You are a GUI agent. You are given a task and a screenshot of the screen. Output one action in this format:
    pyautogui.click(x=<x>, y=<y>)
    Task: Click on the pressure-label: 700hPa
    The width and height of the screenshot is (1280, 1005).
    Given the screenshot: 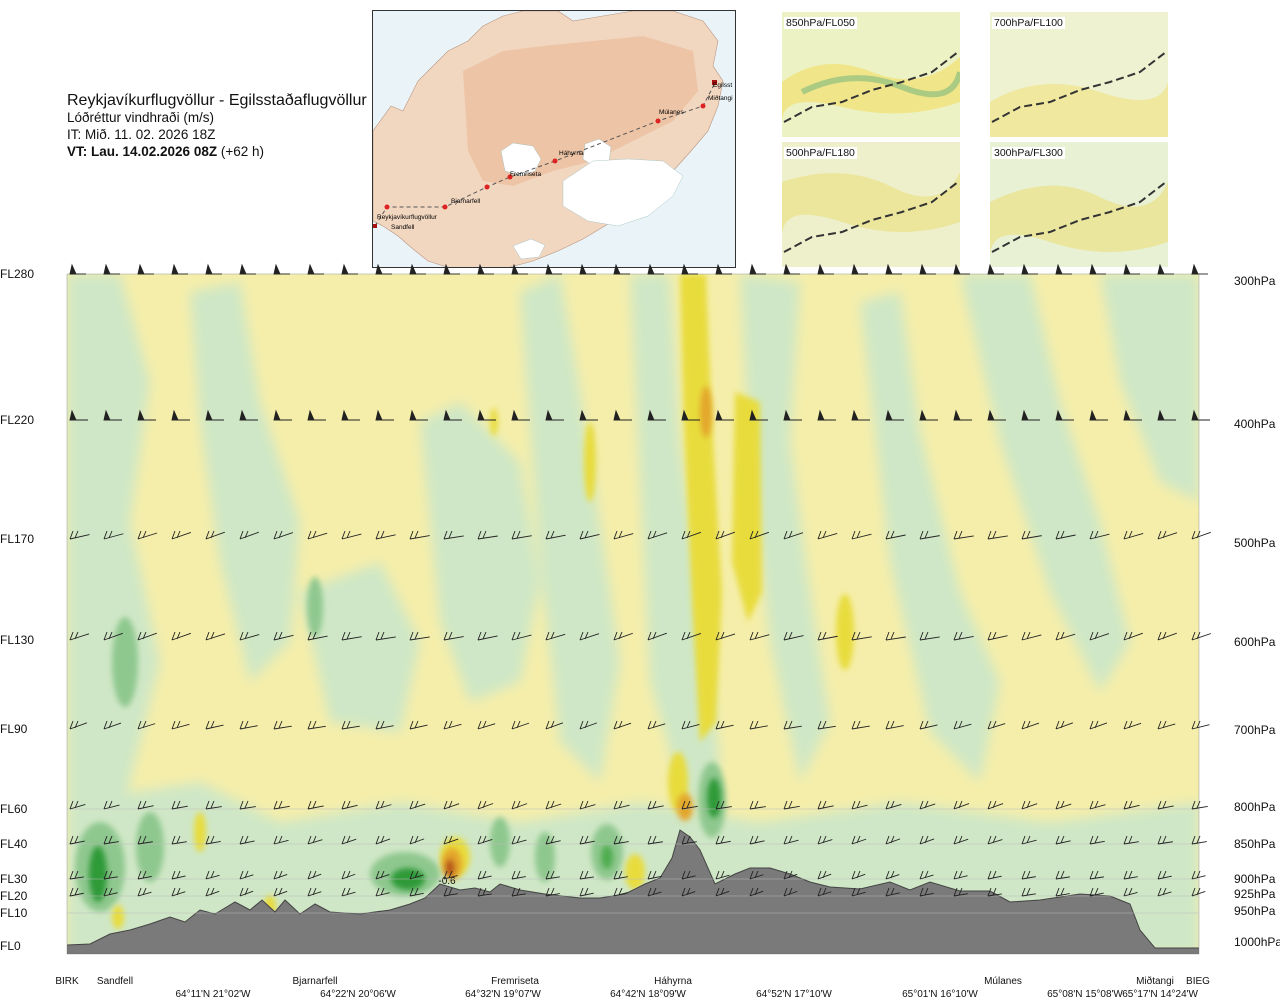 What is the action you would take?
    pyautogui.click(x=1255, y=730)
    